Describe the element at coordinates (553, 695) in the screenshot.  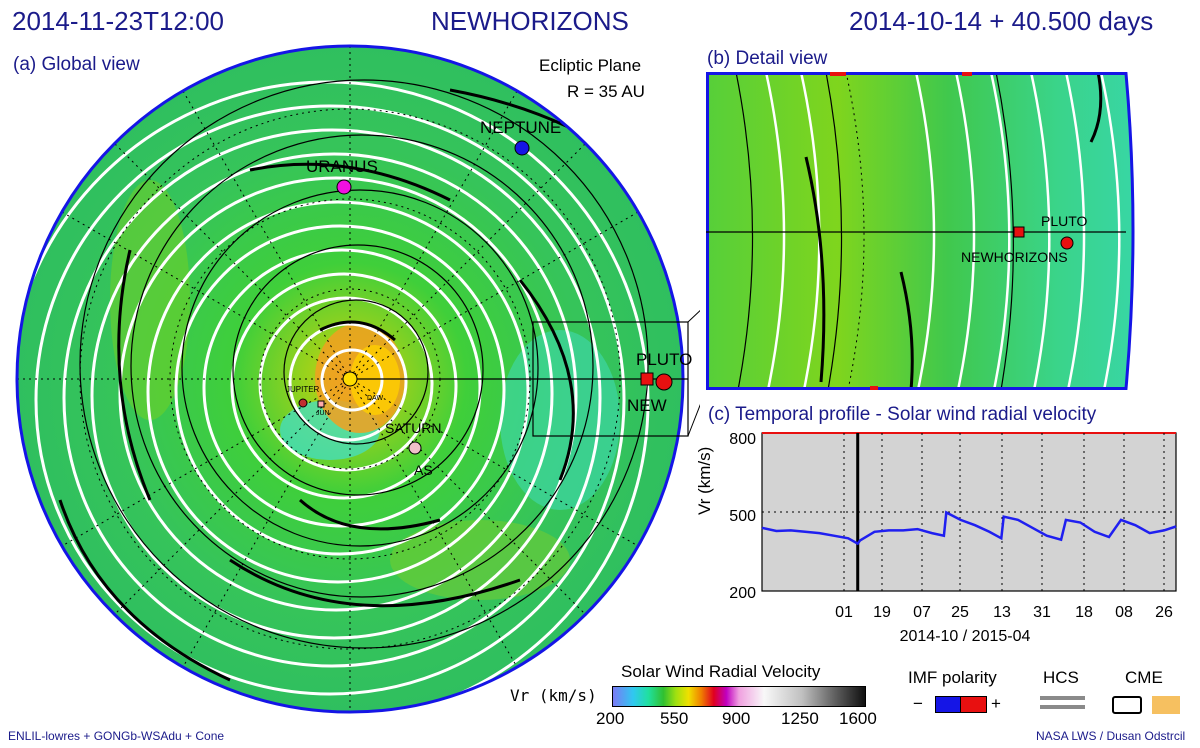
I see `colorbar-unit: Vr (km/s)` at that location.